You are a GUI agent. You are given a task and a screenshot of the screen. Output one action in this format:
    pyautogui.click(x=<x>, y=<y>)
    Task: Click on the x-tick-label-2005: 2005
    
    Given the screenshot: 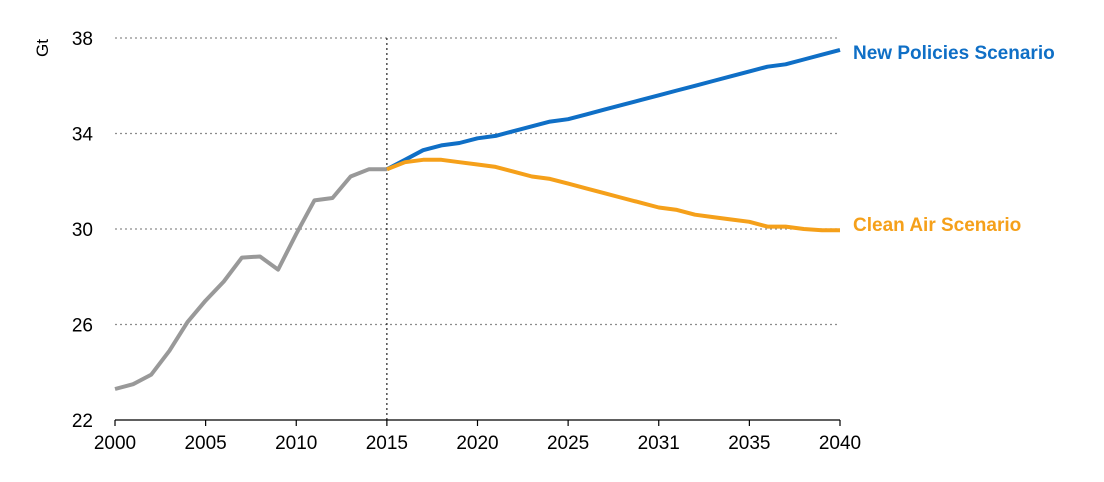 What is the action you would take?
    pyautogui.click(x=205, y=443)
    